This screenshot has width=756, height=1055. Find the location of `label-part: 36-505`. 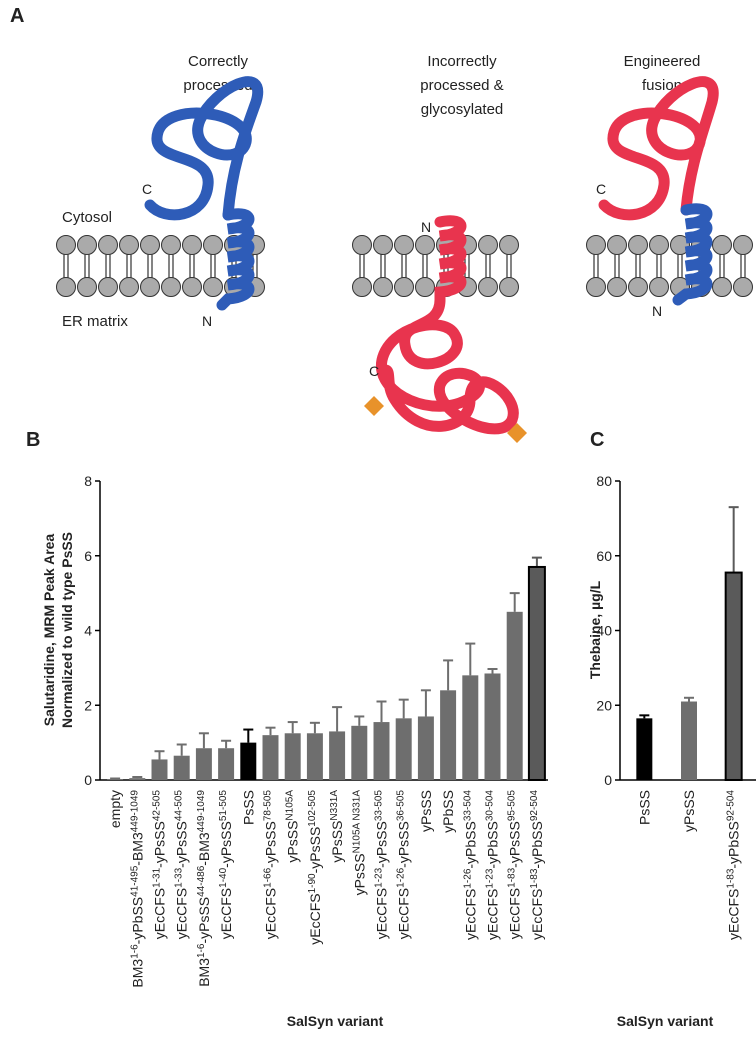

label-part: 36-505 is located at coordinates (400, 806).